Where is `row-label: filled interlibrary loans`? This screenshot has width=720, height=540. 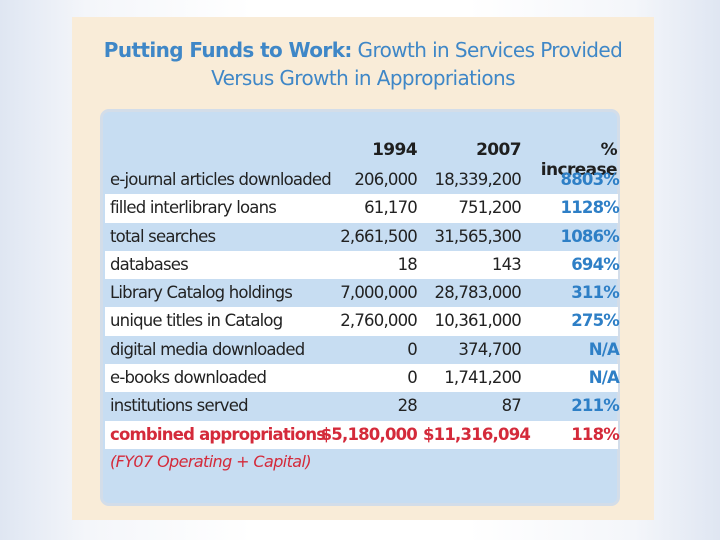 row-label: filled interlibrary loans is located at coordinates (193, 208).